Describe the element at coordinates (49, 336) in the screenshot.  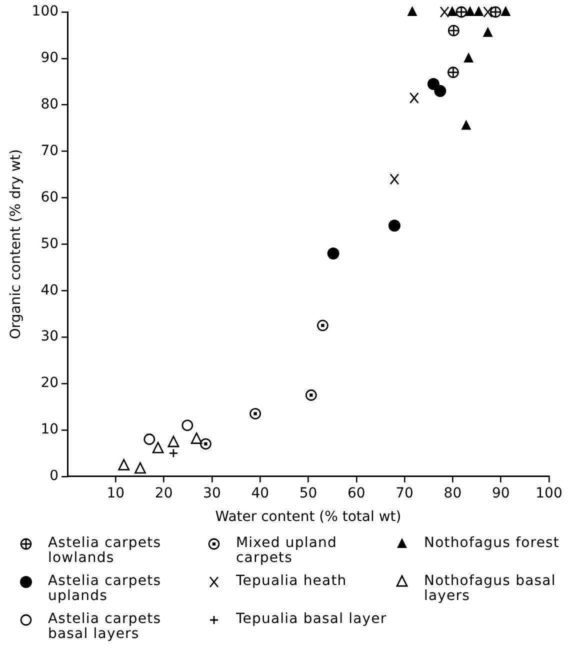
I see `y-tick-label: 30` at that location.